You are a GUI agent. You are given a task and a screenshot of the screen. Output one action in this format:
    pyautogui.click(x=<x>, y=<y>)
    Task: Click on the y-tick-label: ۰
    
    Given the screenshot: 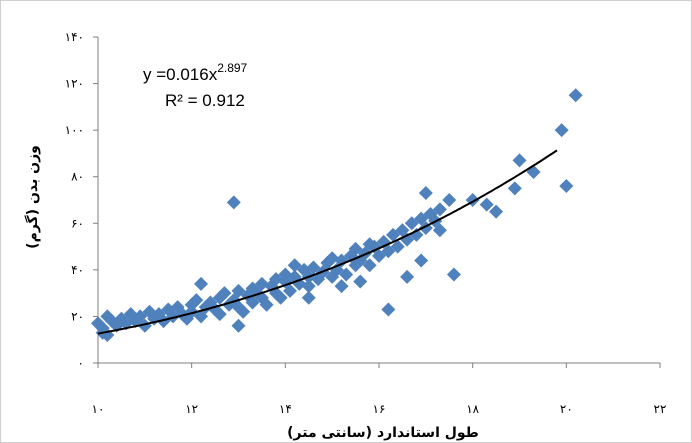 What is the action you would take?
    pyautogui.click(x=81, y=363)
    